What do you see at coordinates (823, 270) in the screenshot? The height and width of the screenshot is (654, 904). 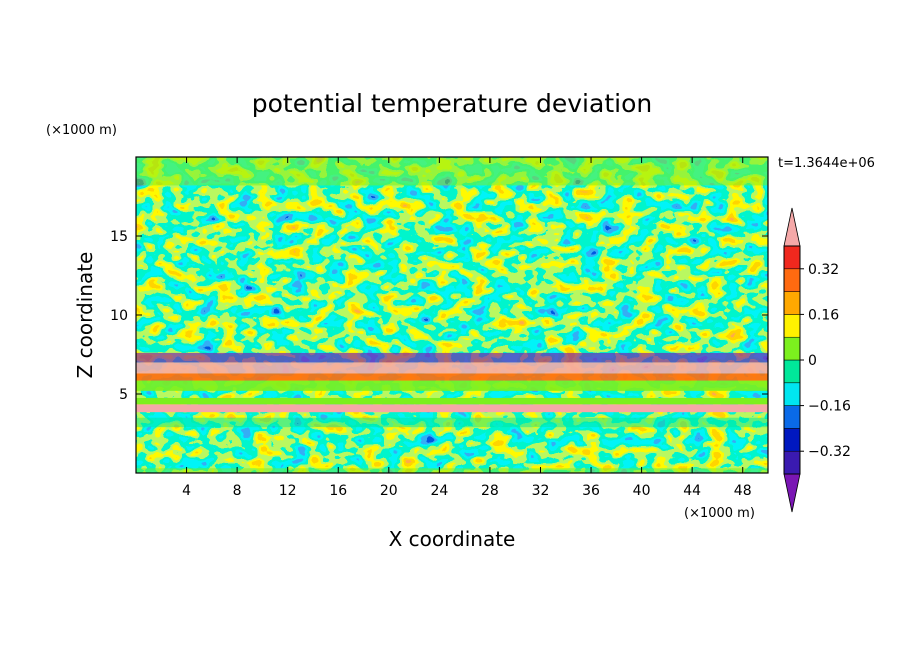 I see `colorbar-tick-label: 0.32` at bounding box center [823, 270].